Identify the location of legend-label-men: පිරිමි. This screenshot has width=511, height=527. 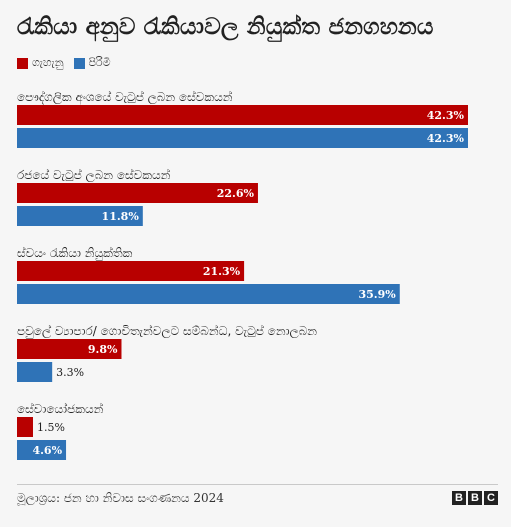
(99, 62).